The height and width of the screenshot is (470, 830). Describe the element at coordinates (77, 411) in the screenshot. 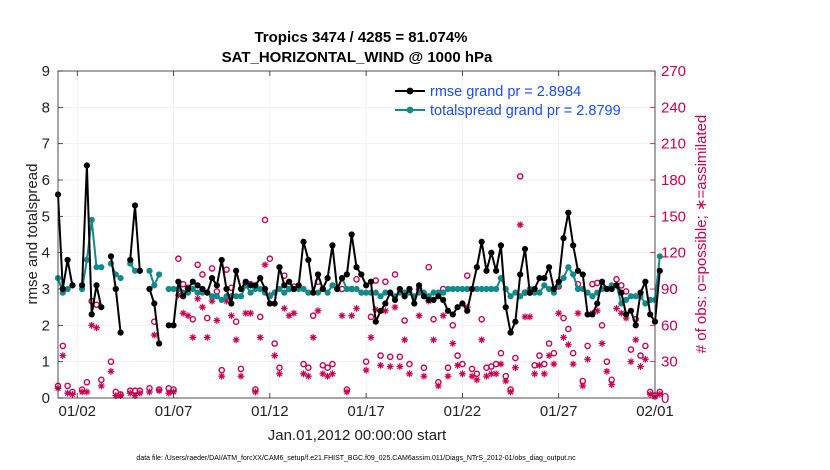

I see `x-tick-label: 01/02` at that location.